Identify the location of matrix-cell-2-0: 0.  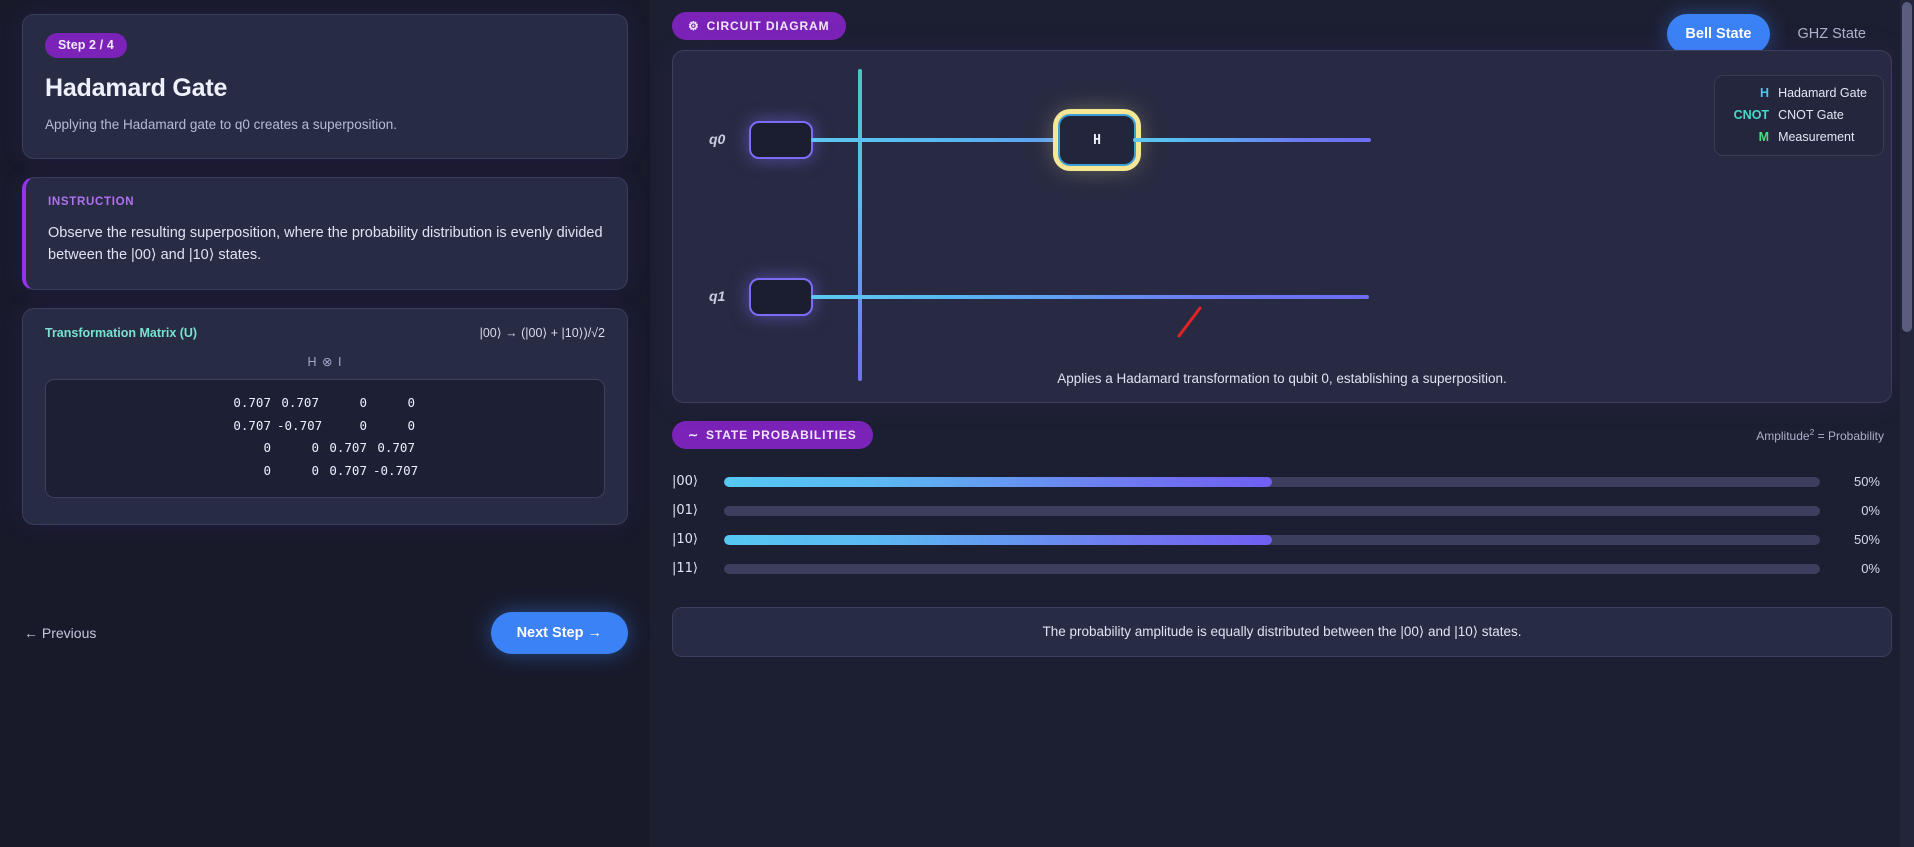
(267, 448).